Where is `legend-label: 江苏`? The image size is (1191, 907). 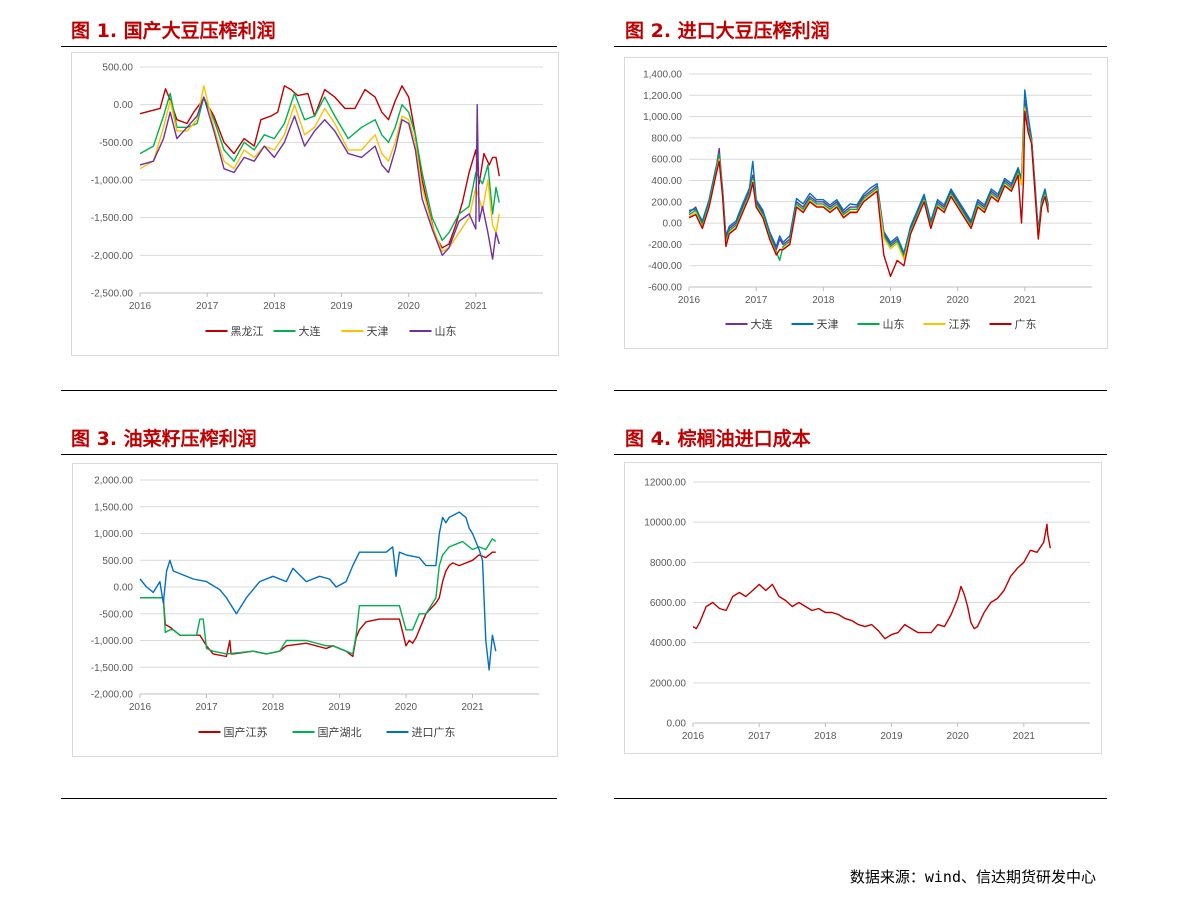
legend-label: 江苏 is located at coordinates (960, 324).